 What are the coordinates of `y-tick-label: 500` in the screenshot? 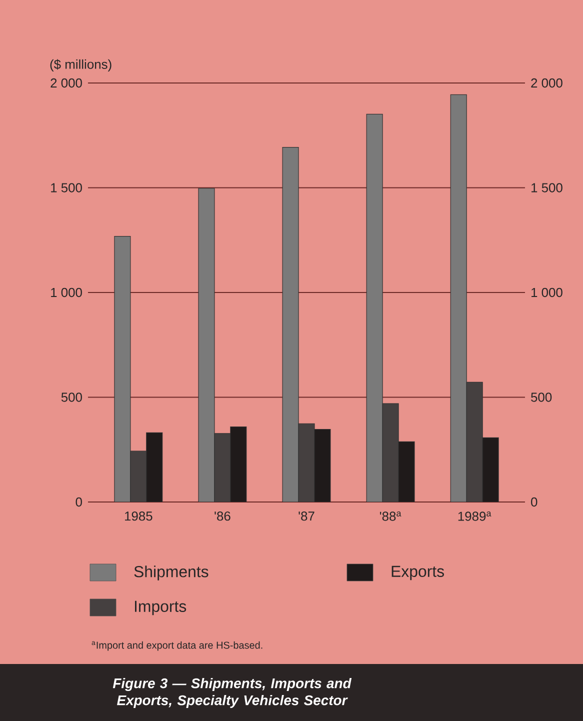 It's located at (71, 397).